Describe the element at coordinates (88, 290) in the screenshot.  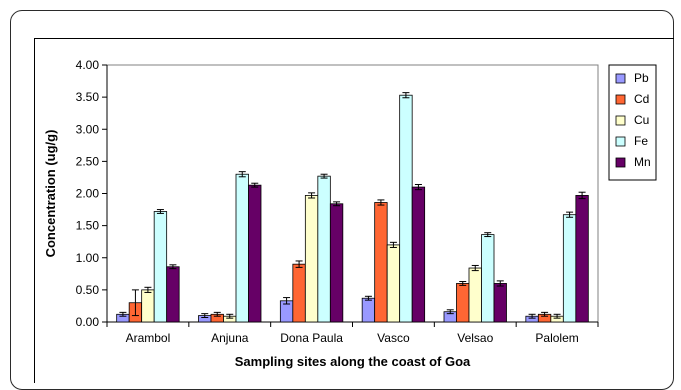
I see `y-tick-label: 0.50` at that location.